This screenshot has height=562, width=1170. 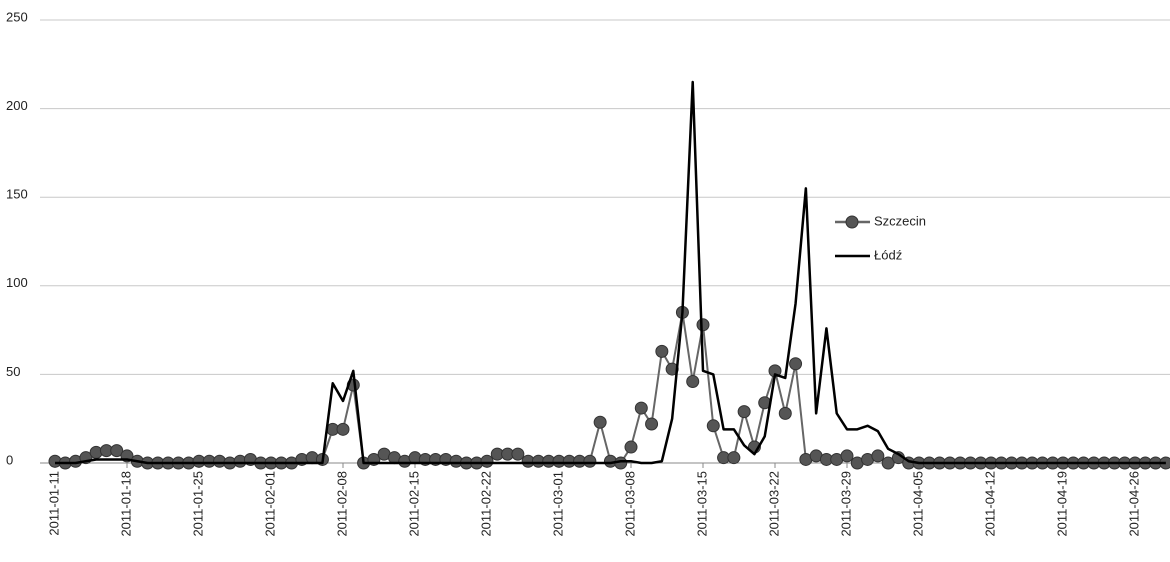 What do you see at coordinates (341, 504) in the screenshot?
I see `x-tick-label: 2011-02-08` at bounding box center [341, 504].